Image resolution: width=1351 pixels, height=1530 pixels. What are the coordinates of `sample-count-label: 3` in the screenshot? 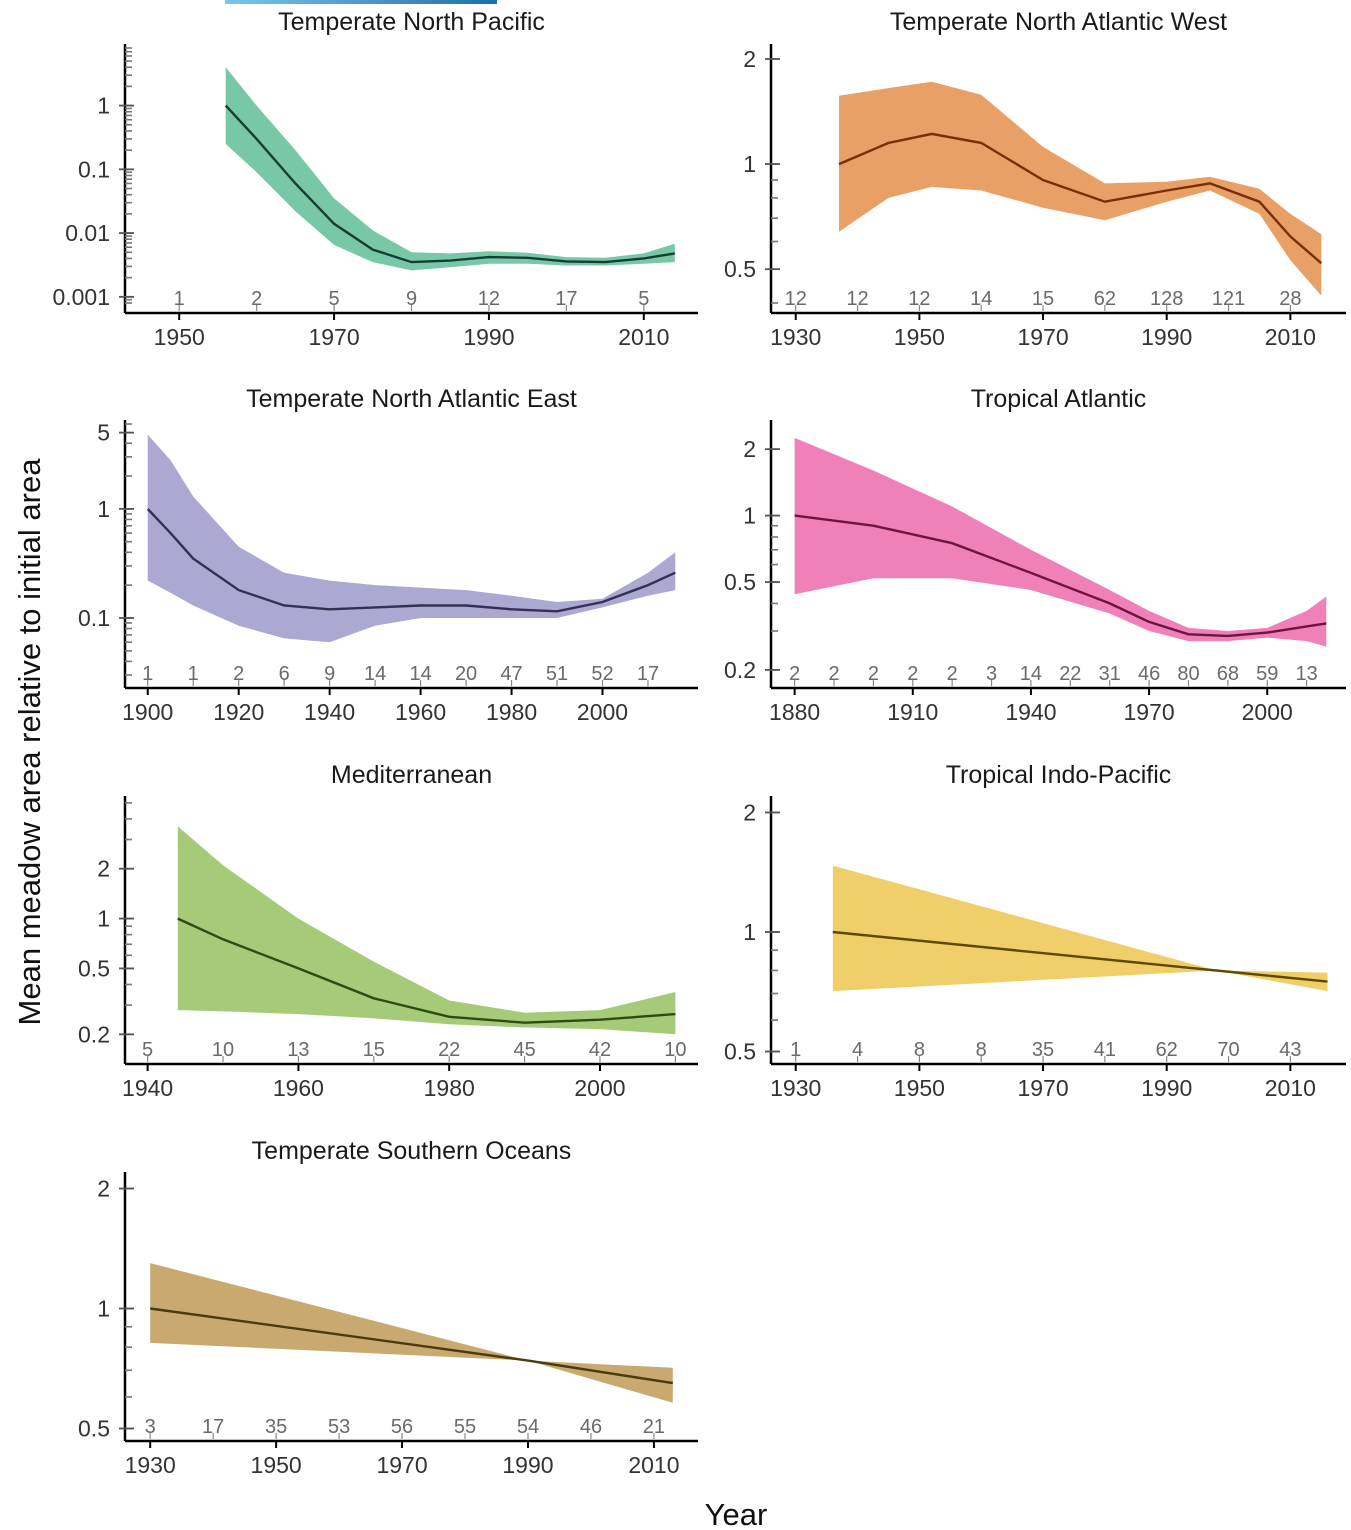 It's located at (150, 1427).